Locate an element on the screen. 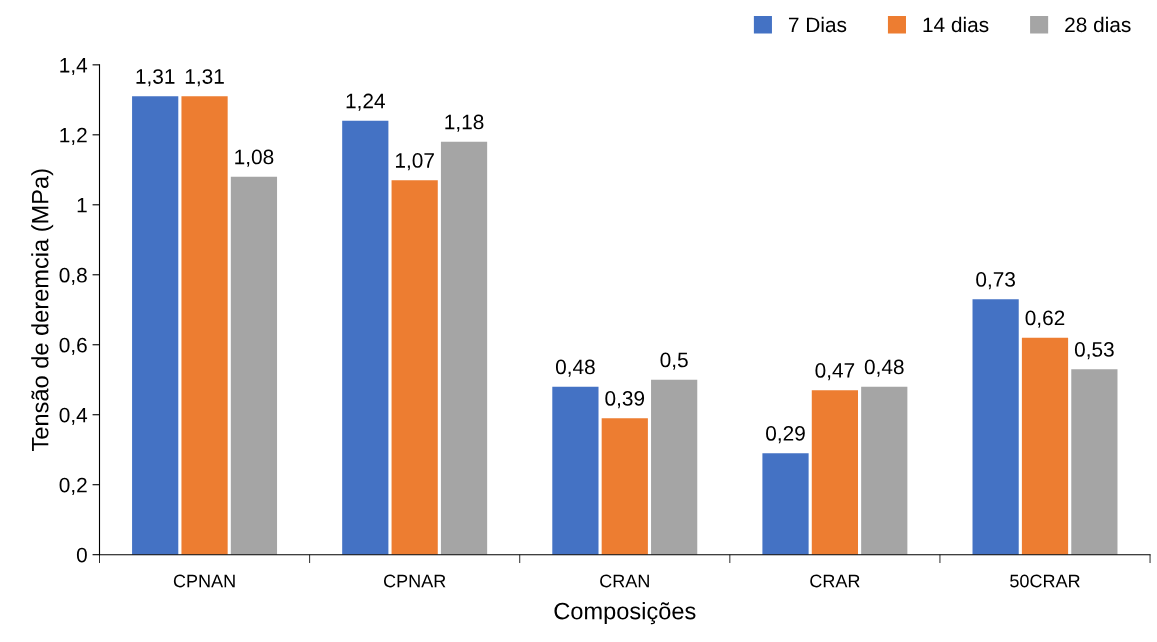  y-tick-label: 1 is located at coordinates (82, 205).